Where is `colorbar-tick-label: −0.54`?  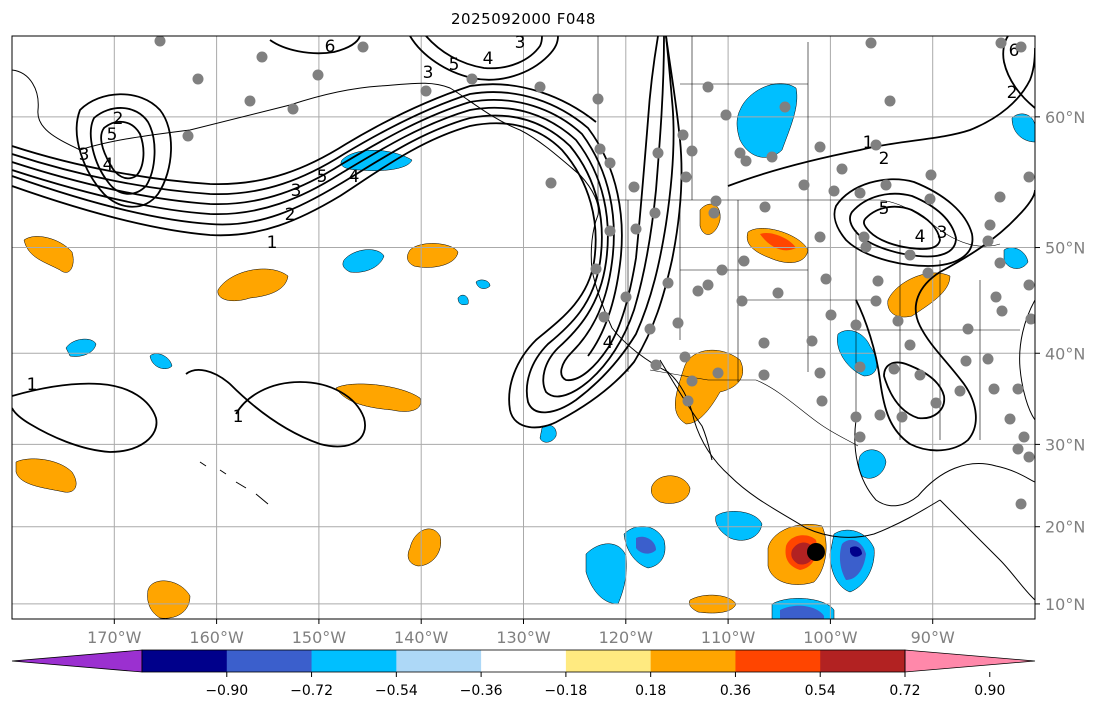 colorbar-tick-label: −0.54 is located at coordinates (396, 691).